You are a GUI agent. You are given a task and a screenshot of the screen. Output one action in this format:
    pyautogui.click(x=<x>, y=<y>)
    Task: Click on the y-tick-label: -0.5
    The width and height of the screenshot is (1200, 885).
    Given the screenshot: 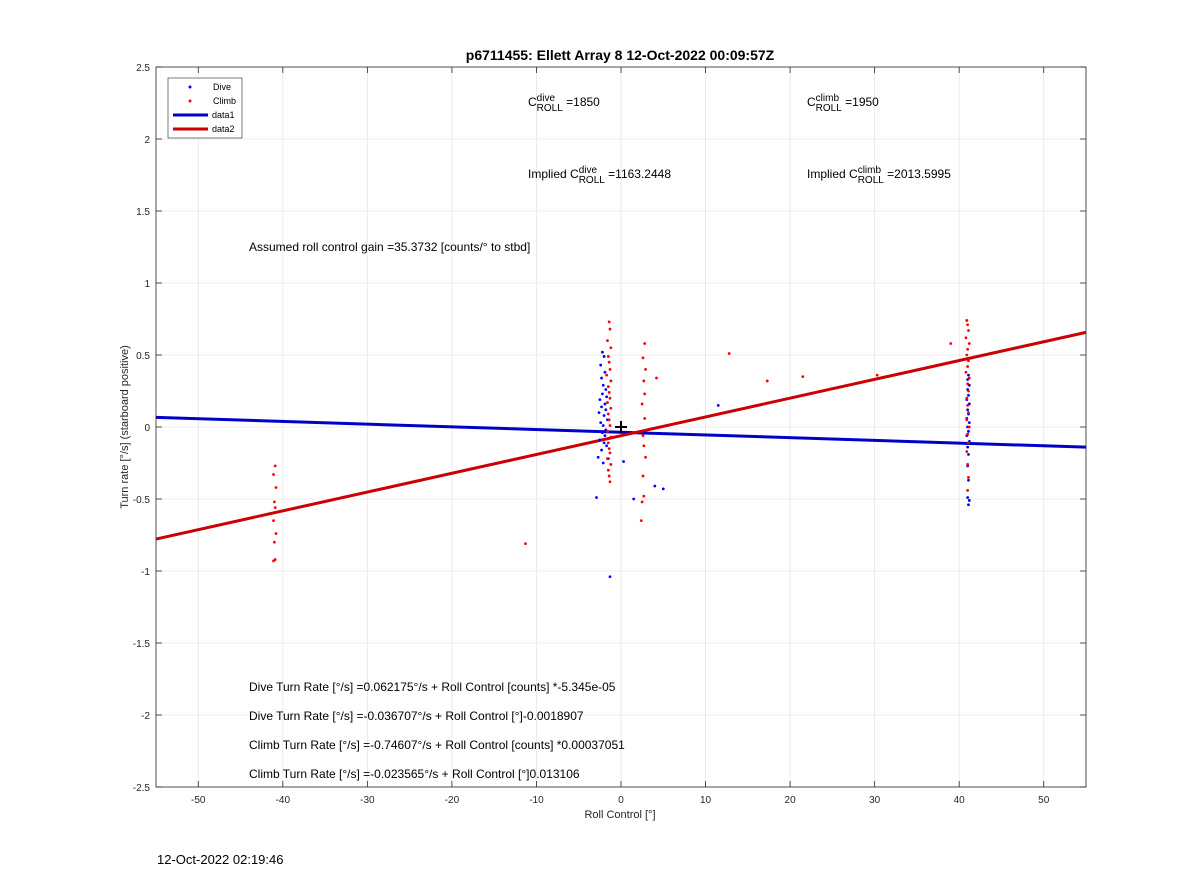 What is the action you would take?
    pyautogui.click(x=142, y=500)
    